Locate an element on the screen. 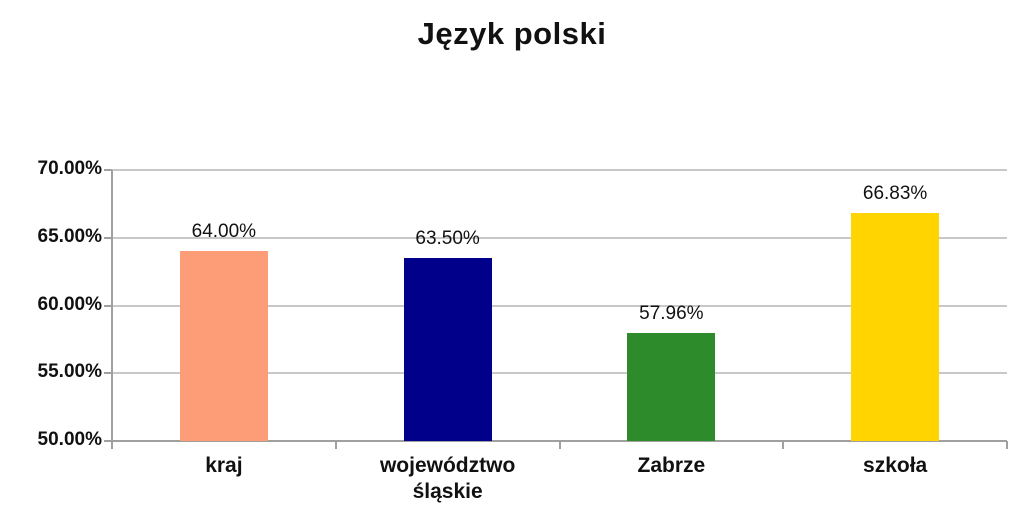 The image size is (1024, 523). x-axis-category-label: szkoła is located at coordinates (895, 465).